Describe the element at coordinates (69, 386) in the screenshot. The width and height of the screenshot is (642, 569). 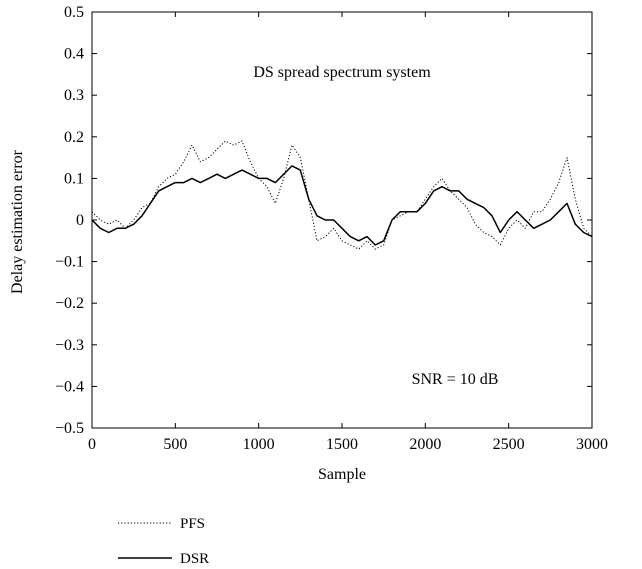
I see `y-tick-label: −0.4` at that location.